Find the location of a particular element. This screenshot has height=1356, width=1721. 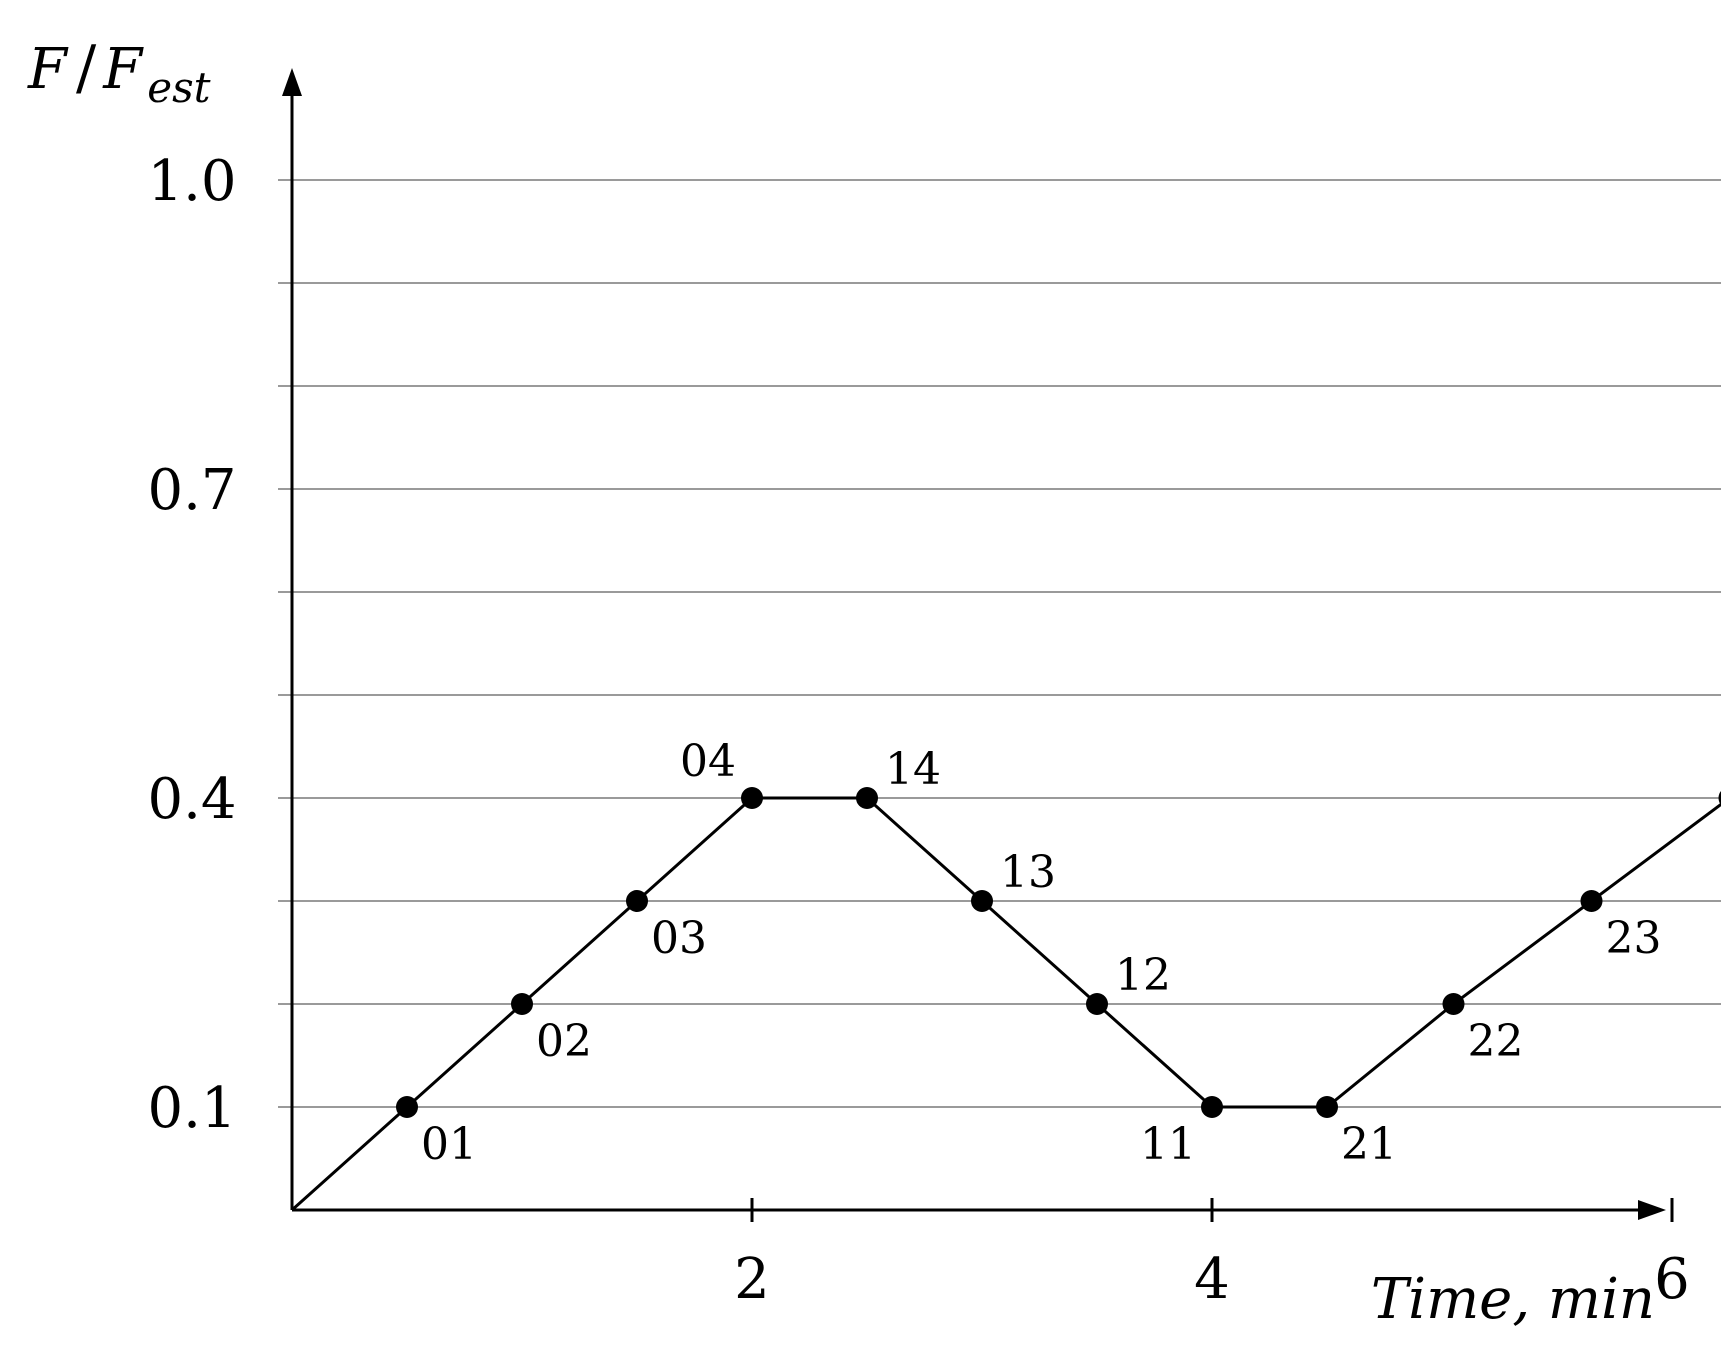

data-point-label-13: 13 is located at coordinates (1028, 872).